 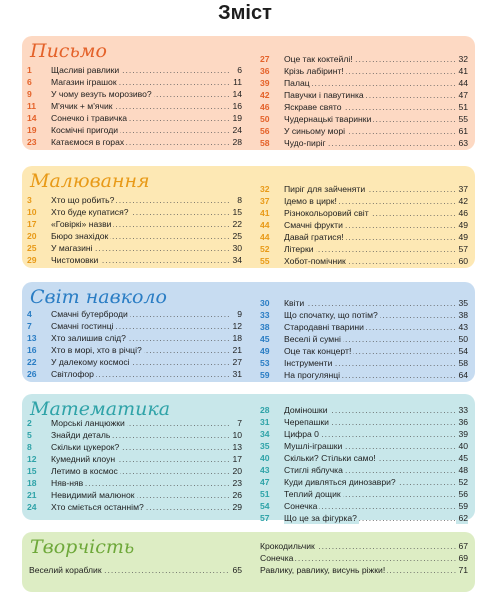 What do you see at coordinates (462, 249) in the screenshot?
I see `entry-page: 57` at bounding box center [462, 249].